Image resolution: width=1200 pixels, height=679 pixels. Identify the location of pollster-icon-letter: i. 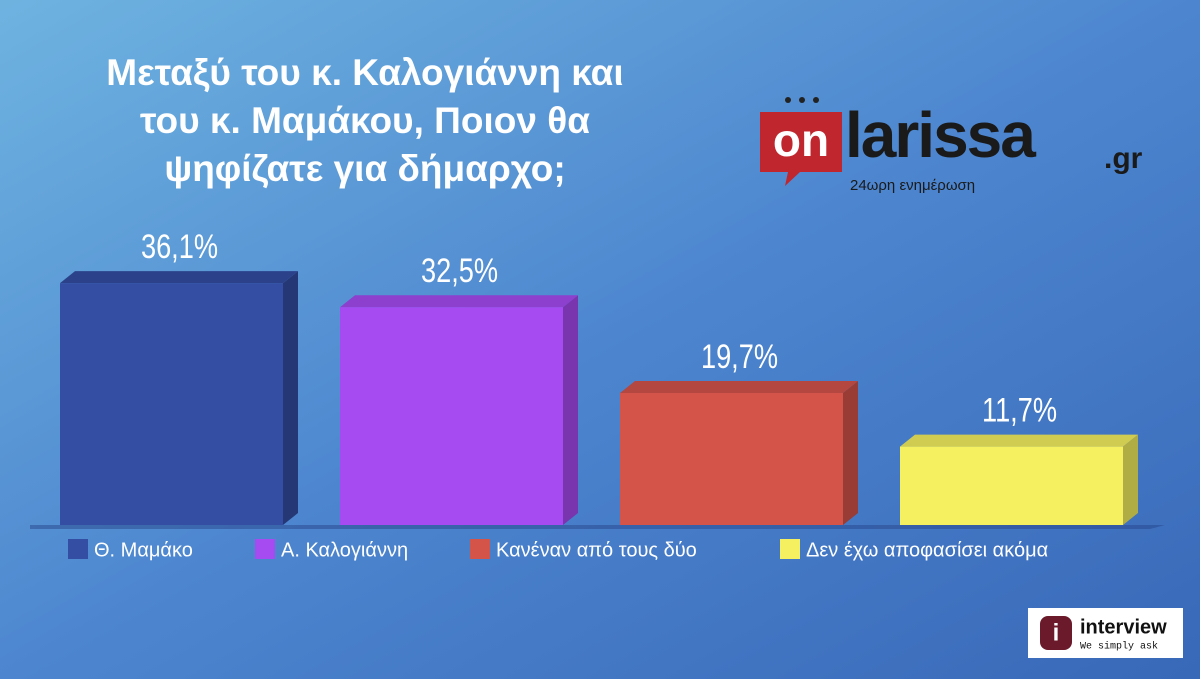
(1056, 632).